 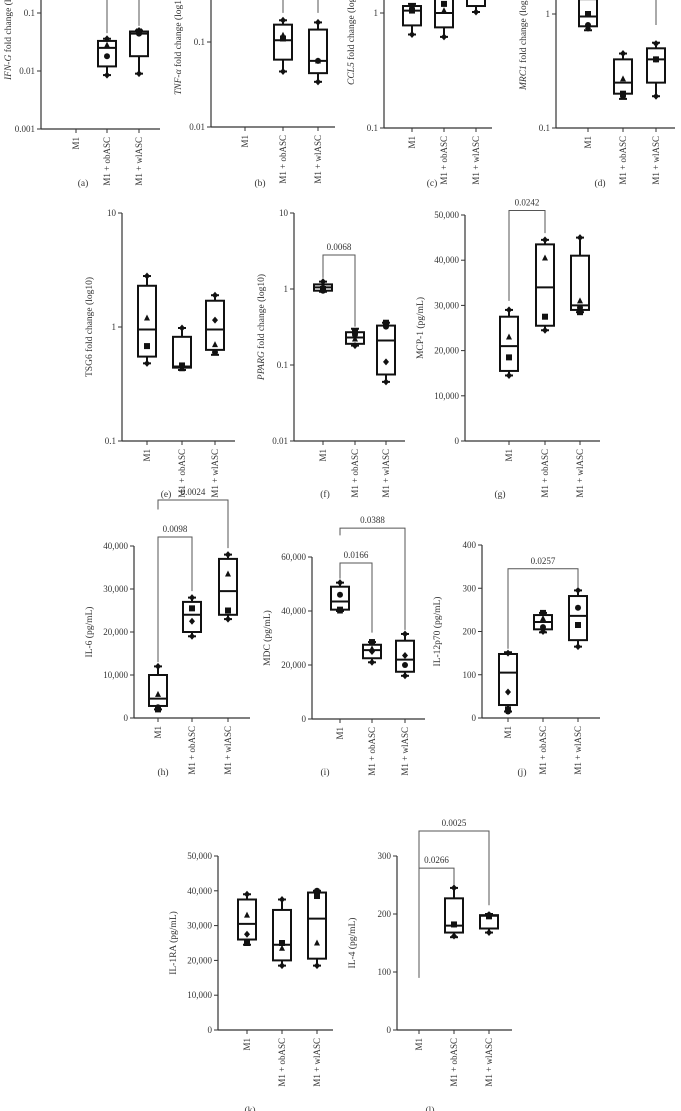 I want to click on y-tick-label: 60,000, so click(x=293, y=557).